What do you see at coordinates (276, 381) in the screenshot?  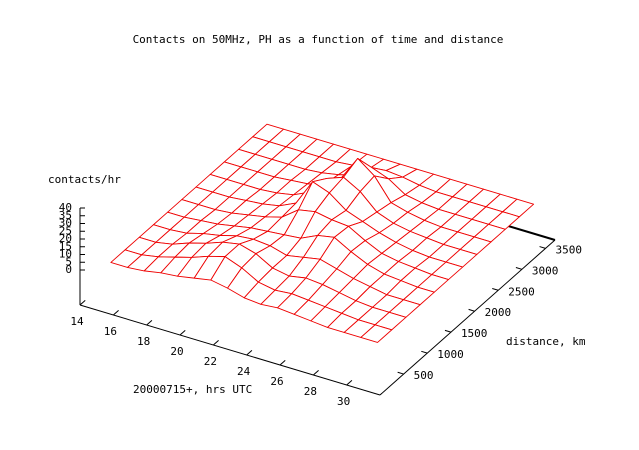 I see `x-tick-label: 26` at bounding box center [276, 381].